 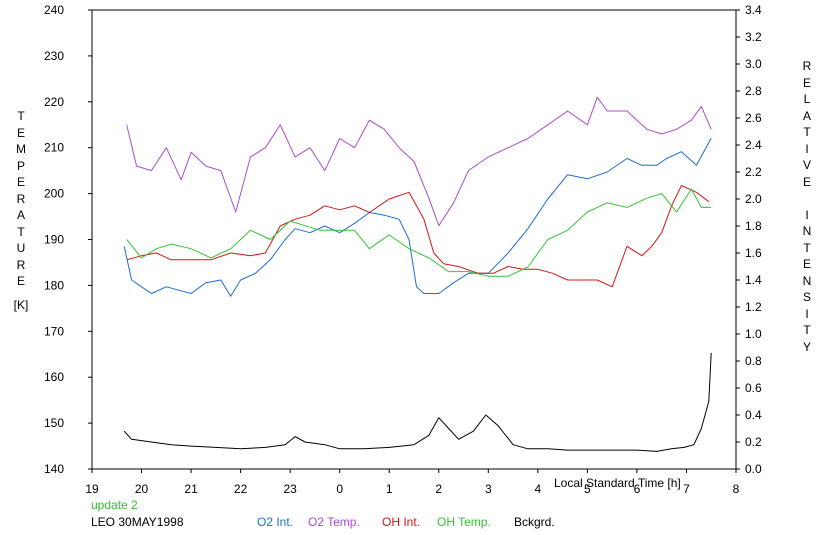 I want to click on y-left-tick-label: 180, so click(x=54, y=285).